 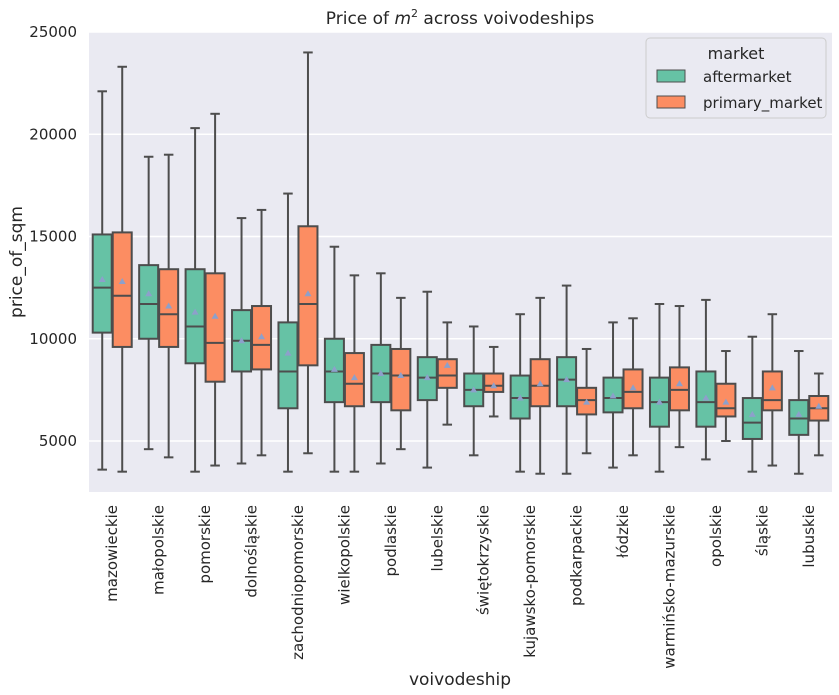 I want to click on y-tick-labels: 5000 10000 15000 20000 25000, so click(x=53, y=236).